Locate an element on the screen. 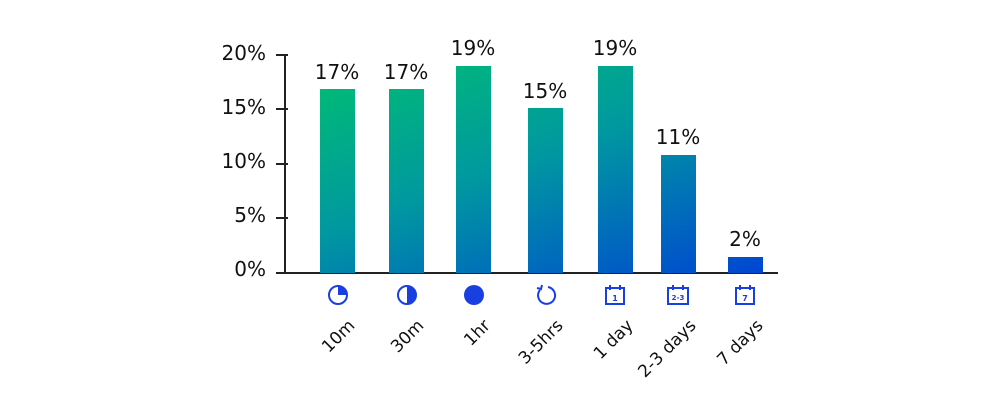 This screenshot has width=1000, height=400. x-category-label: 2-3 days is located at coordinates (667, 348).